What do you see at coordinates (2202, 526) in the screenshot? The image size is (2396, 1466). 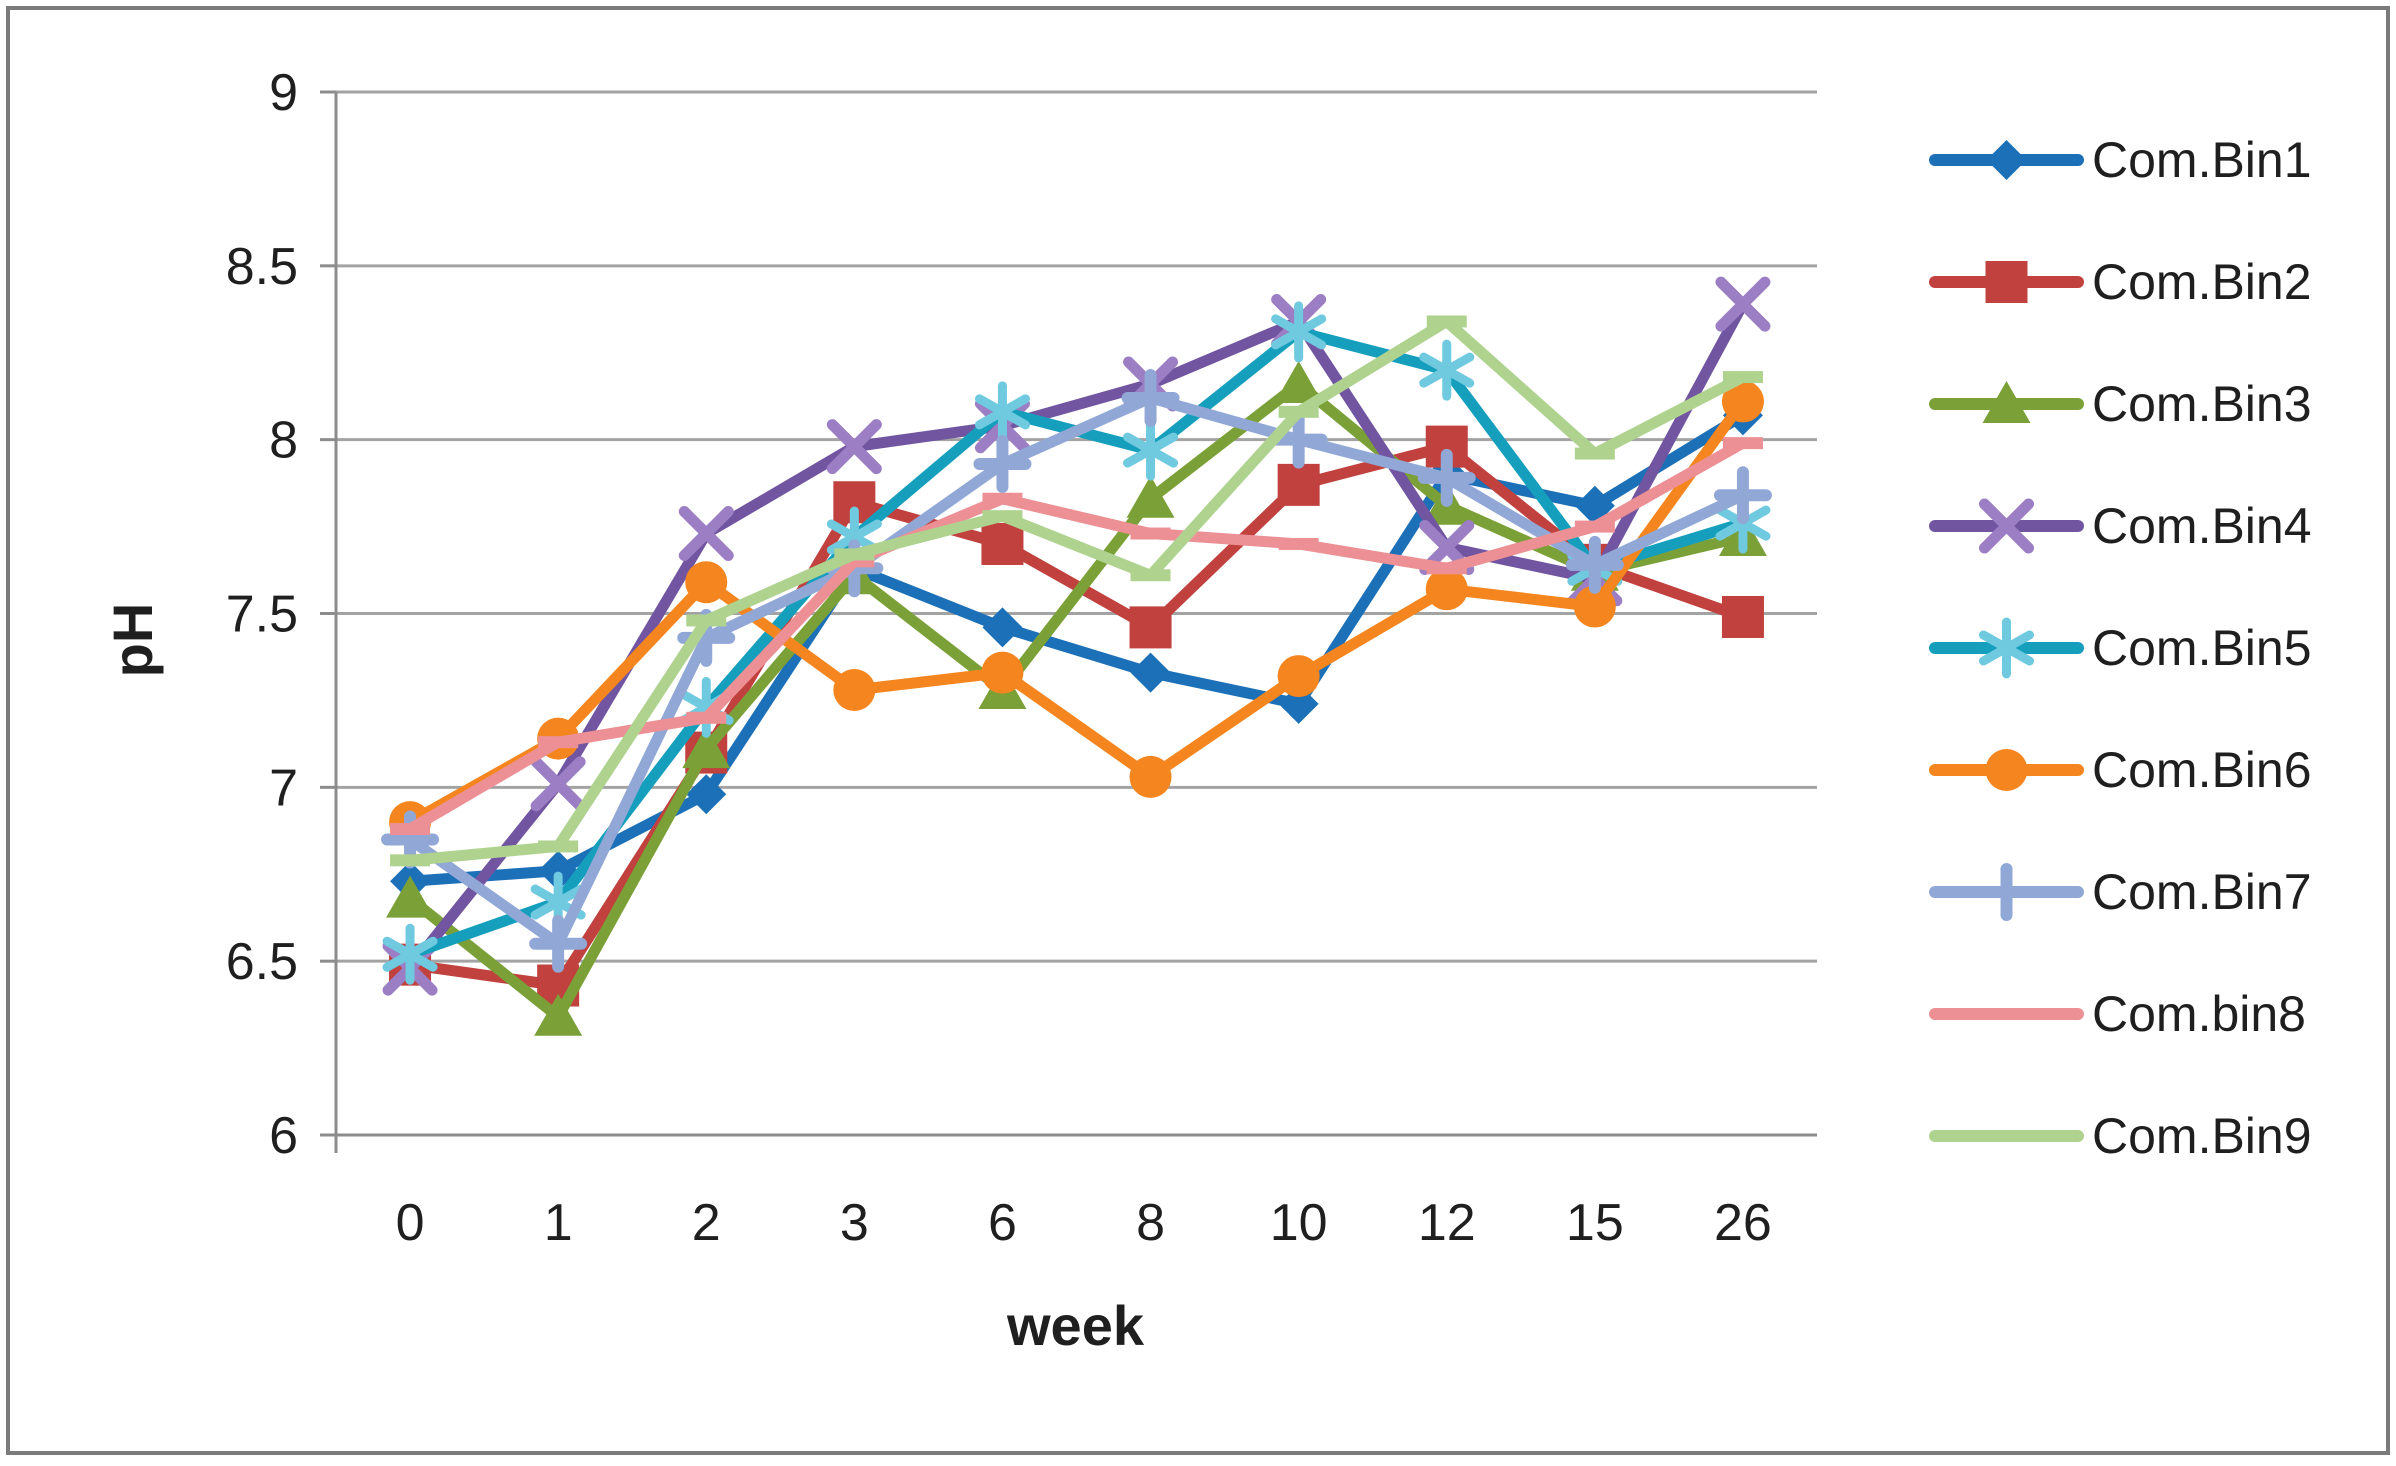 I see `legend-label-com-bin4: Com.Bin4` at bounding box center [2202, 526].